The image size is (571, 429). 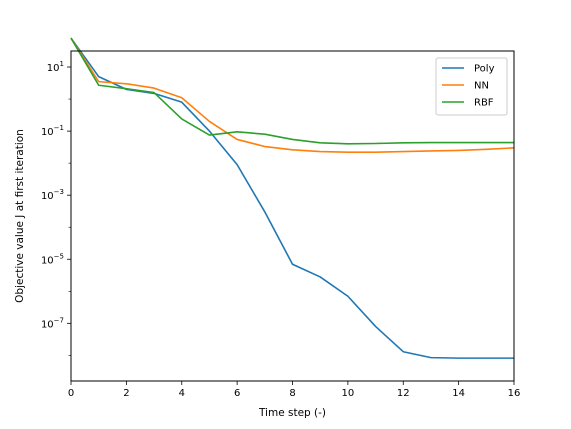 I want to click on legend-label-rbf: RBF, so click(x=484, y=103).